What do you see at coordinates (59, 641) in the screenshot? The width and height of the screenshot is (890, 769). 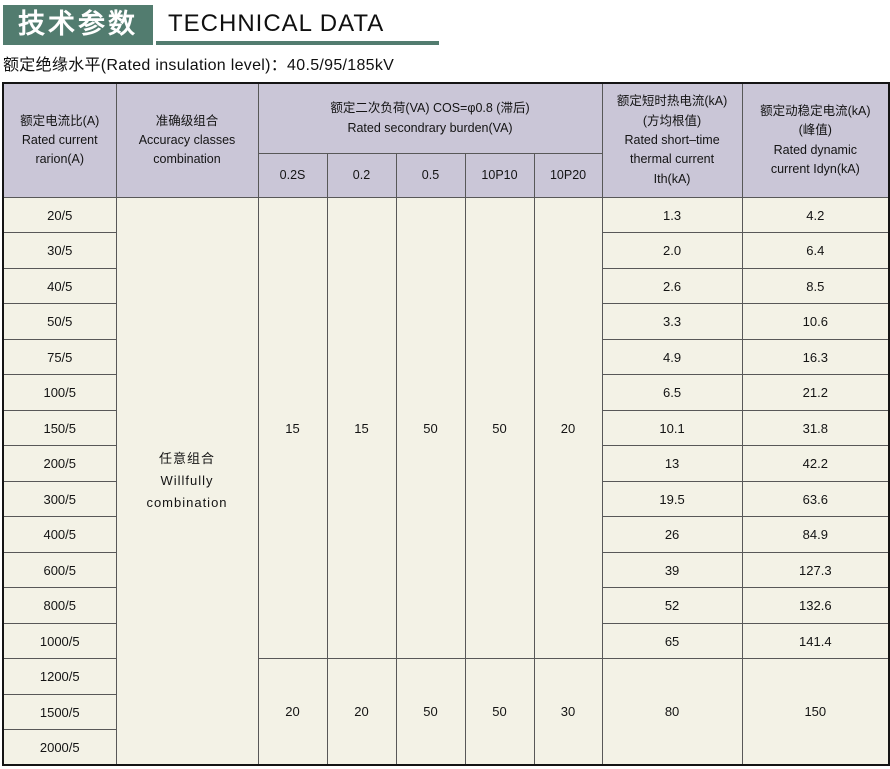 I see `ratio-cell: 1000/5` at bounding box center [59, 641].